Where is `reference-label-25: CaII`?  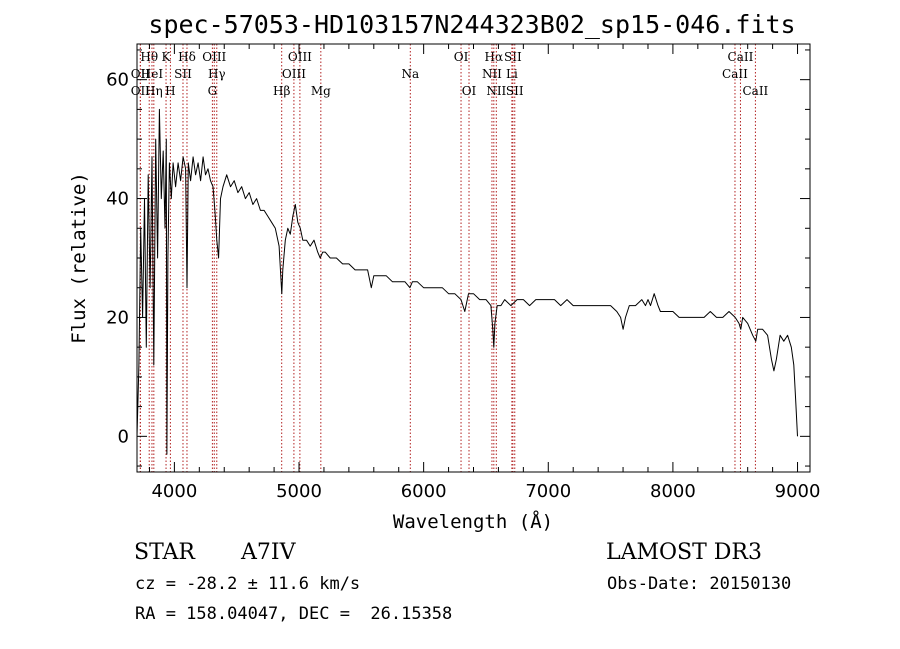 reference-label-25: CaII is located at coordinates (741, 57).